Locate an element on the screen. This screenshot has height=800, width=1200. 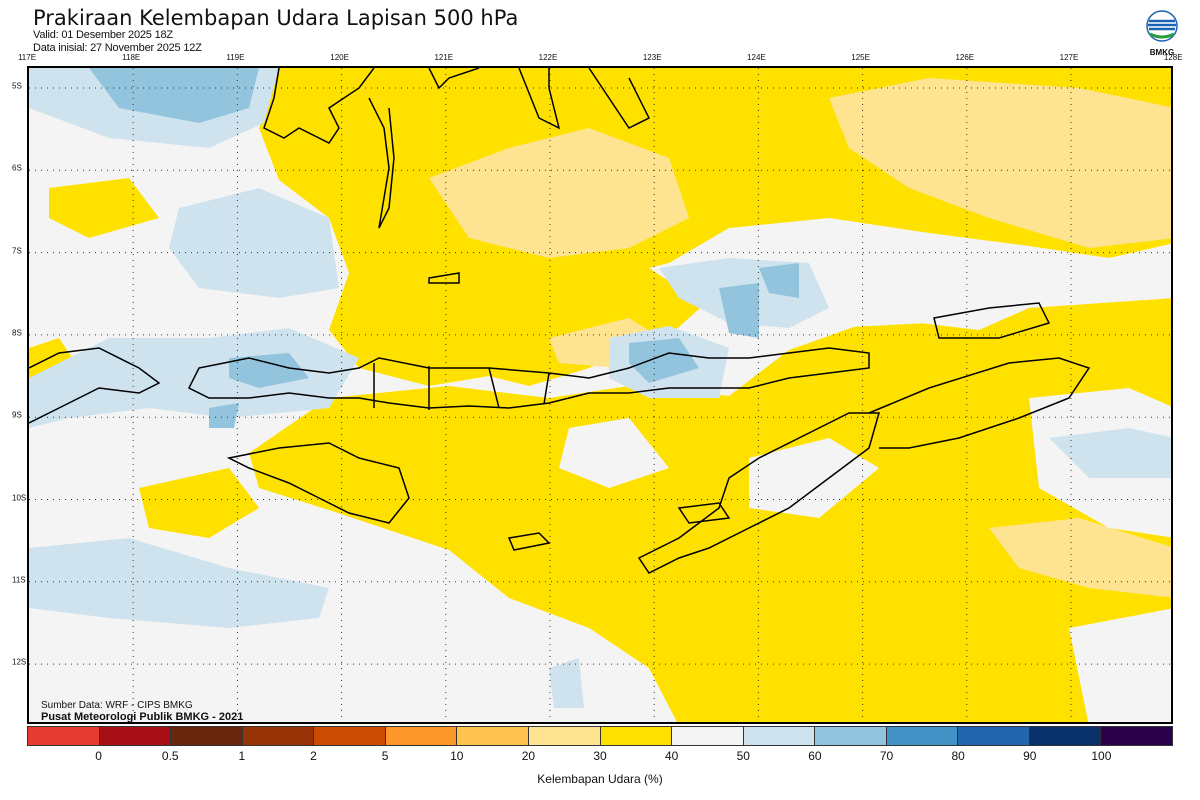
colorbar-tick-label: 50 is located at coordinates (743, 756).